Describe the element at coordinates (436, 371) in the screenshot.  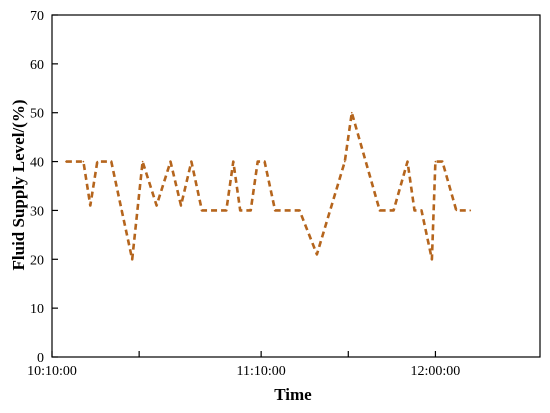
I see `x-tick-label-12-00-00: 12:00:00` at that location.